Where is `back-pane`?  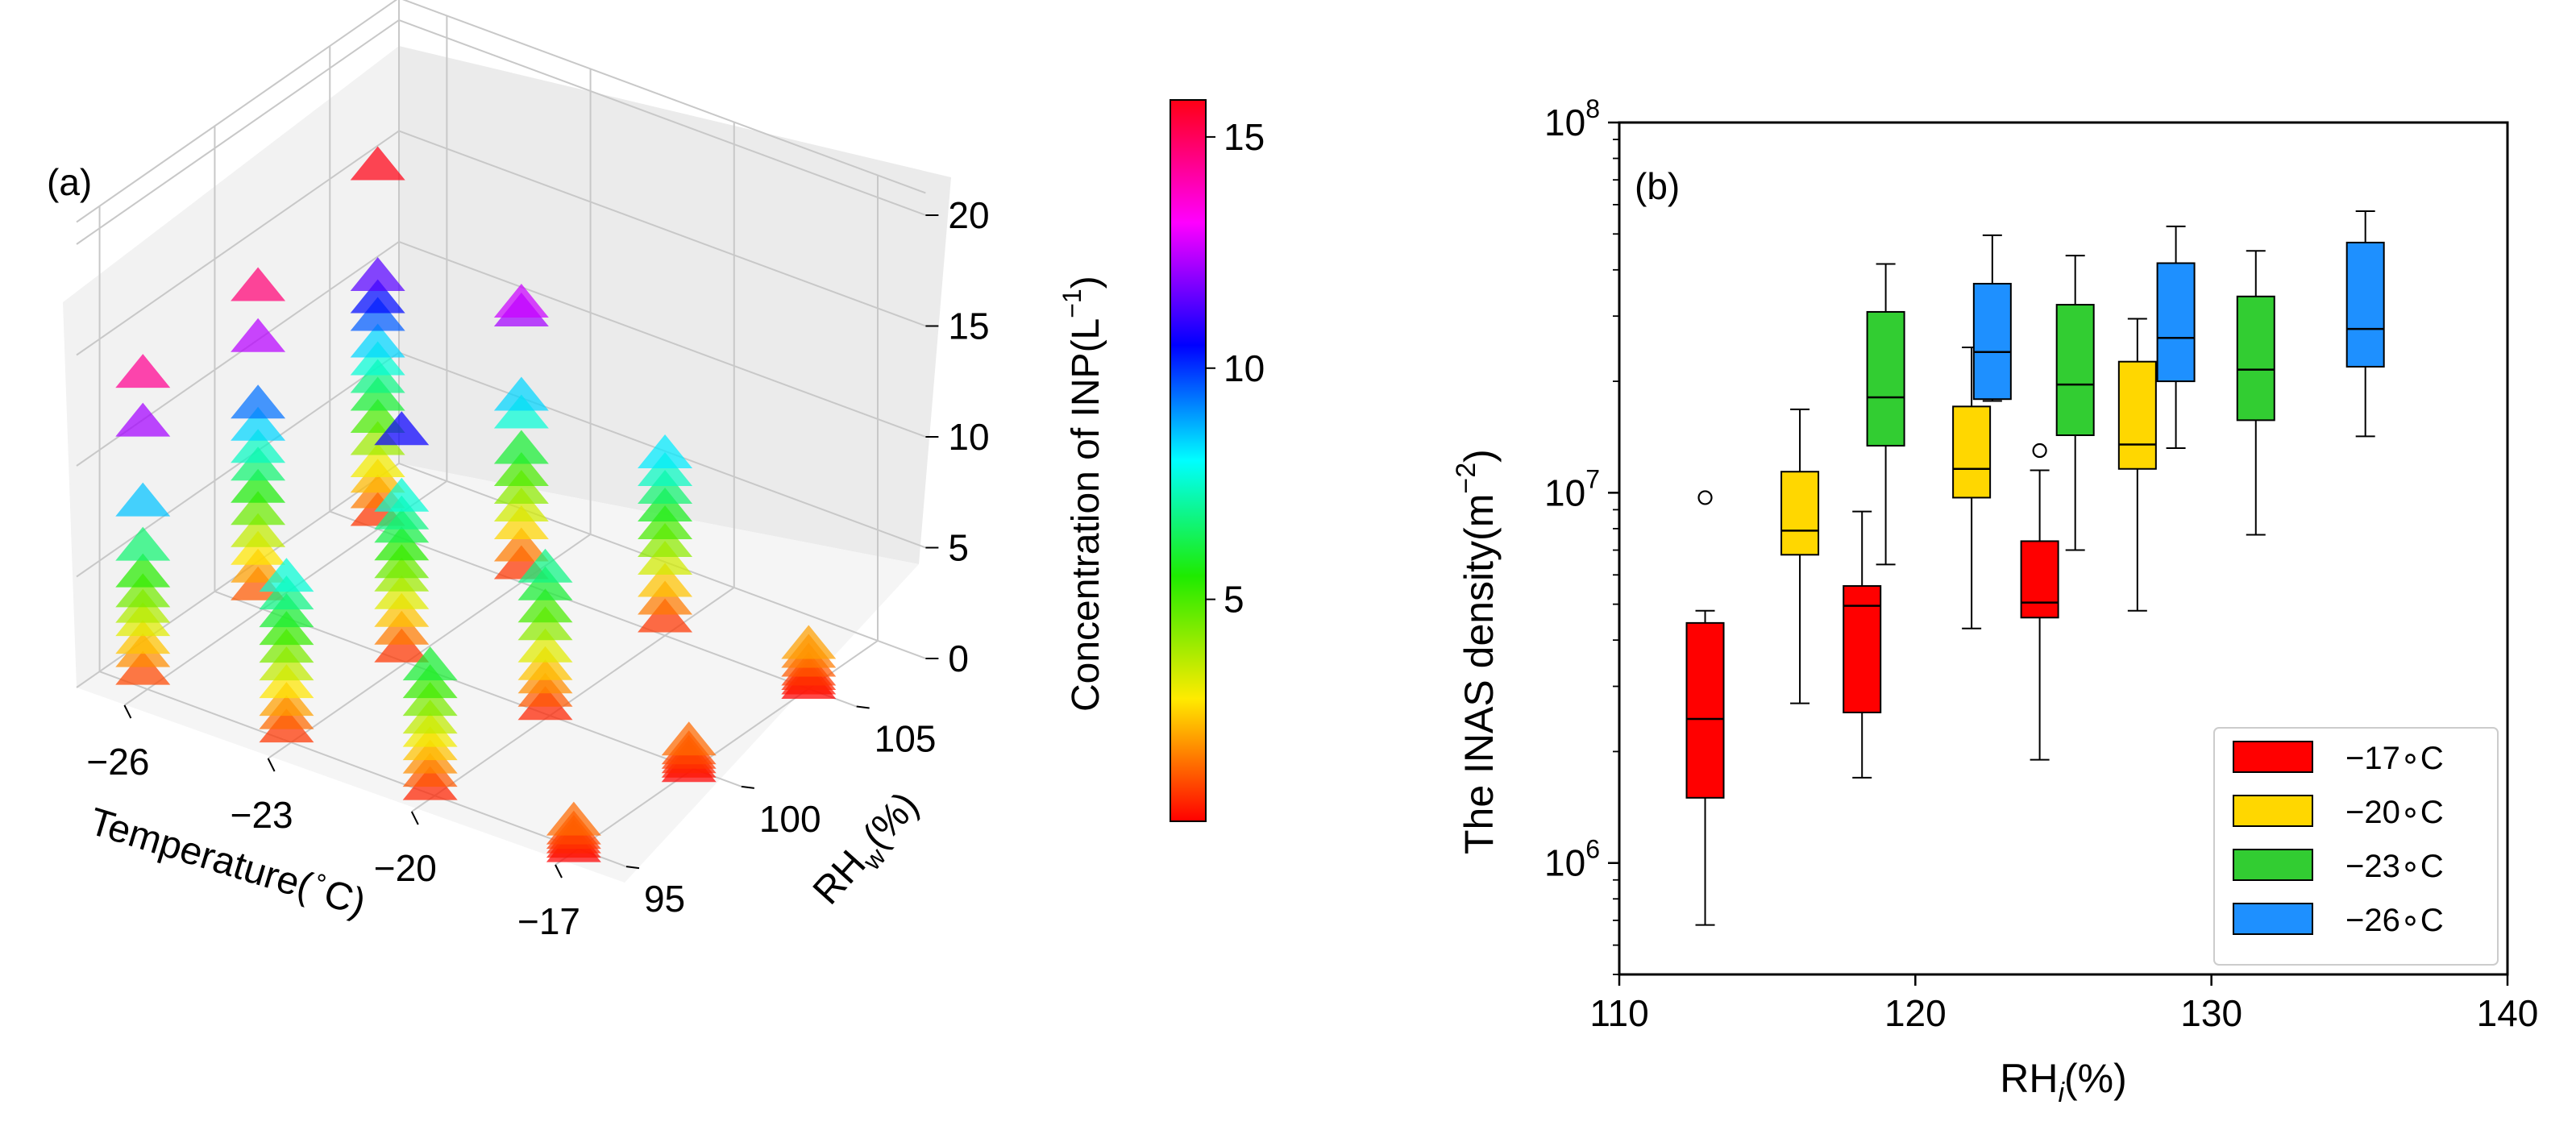
back-pane is located at coordinates (675, 305).